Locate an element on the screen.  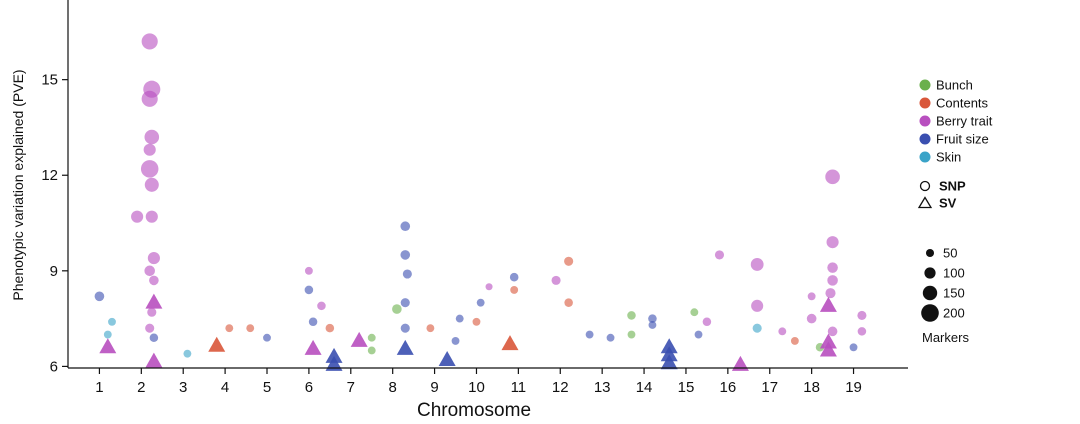
x-tick-label: 7 is located at coordinates (351, 387).